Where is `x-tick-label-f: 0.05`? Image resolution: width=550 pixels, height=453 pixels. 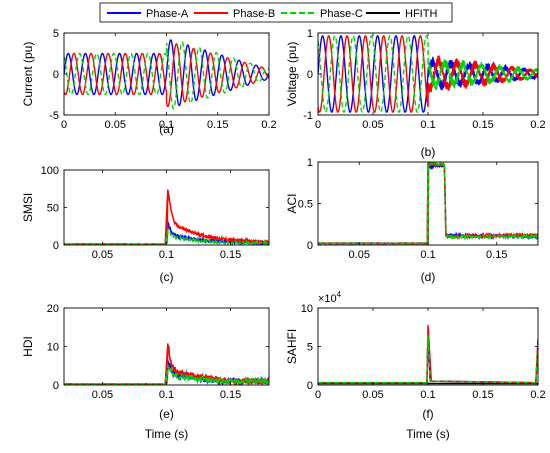
x-tick-label-f: 0.05 is located at coordinates (372, 395).